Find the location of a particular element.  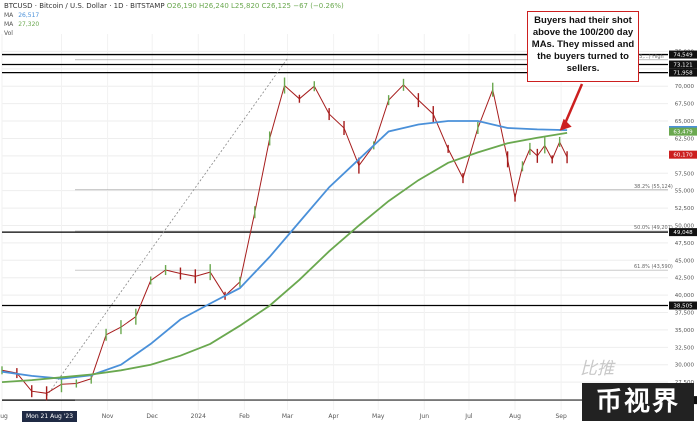

fib-label: 61.8% (43,590) is located at coordinates (653, 267).